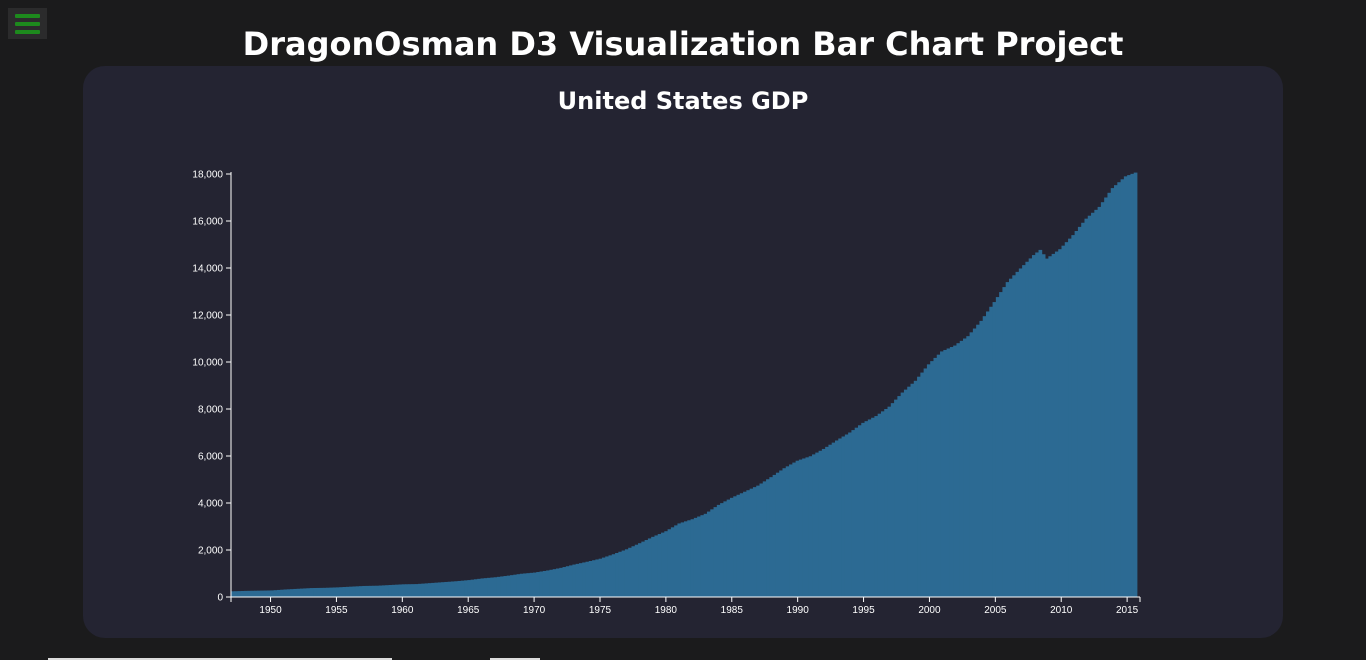 Image resolution: width=1366 pixels, height=660 pixels. What do you see at coordinates (220, 659) in the screenshot?
I see `bottom-scroll-strip` at bounding box center [220, 659].